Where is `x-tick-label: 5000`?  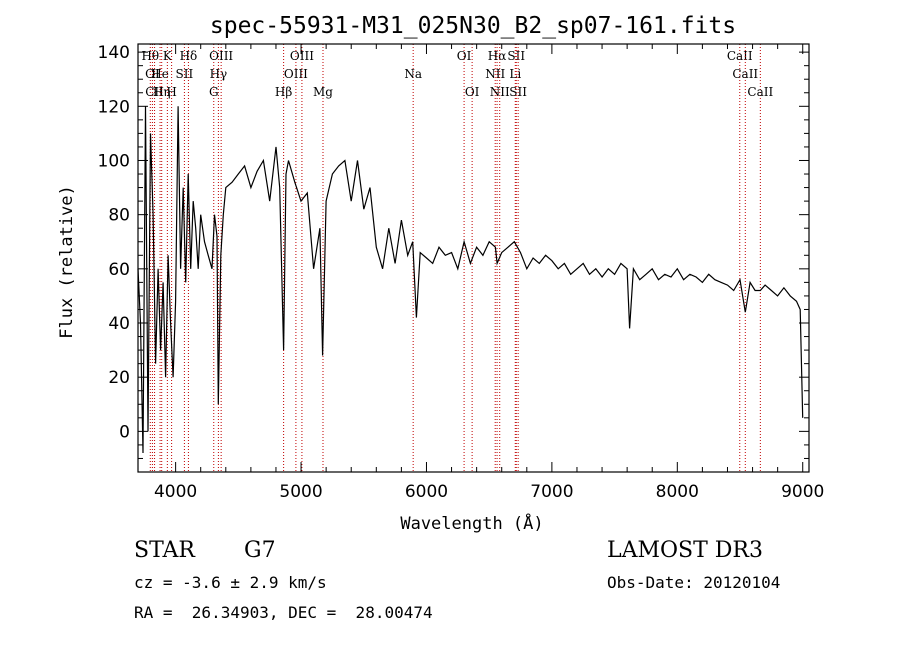 x-tick-label: 5000 is located at coordinates (300, 492).